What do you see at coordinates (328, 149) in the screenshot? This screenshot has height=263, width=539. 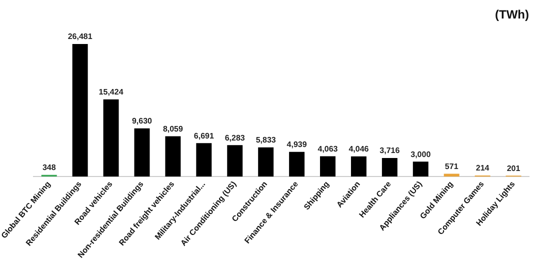 I see `data-label: 4,063` at bounding box center [328, 149].